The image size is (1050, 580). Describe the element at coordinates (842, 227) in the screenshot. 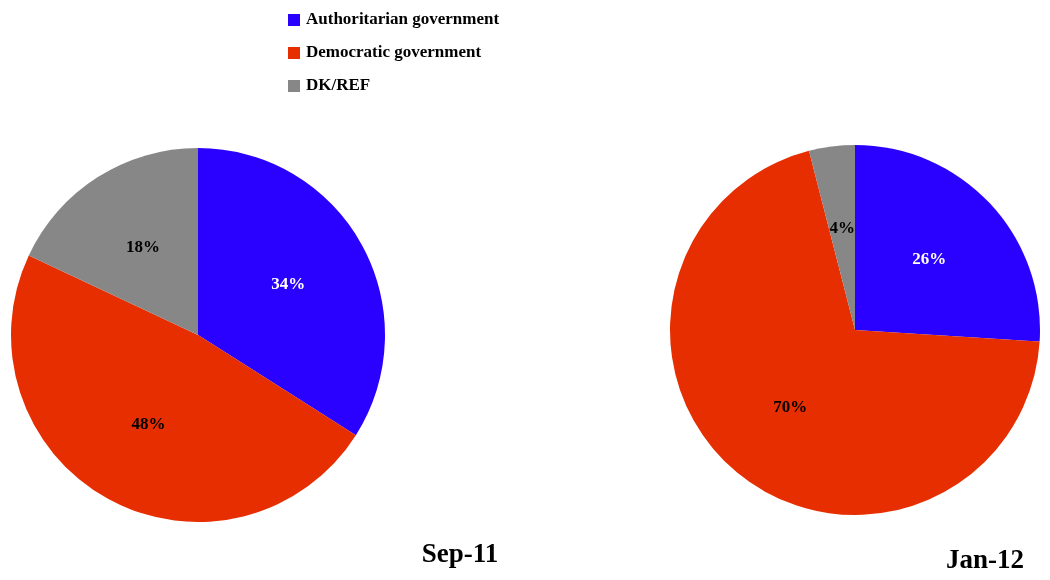

I see `data-label: 4%` at that location.